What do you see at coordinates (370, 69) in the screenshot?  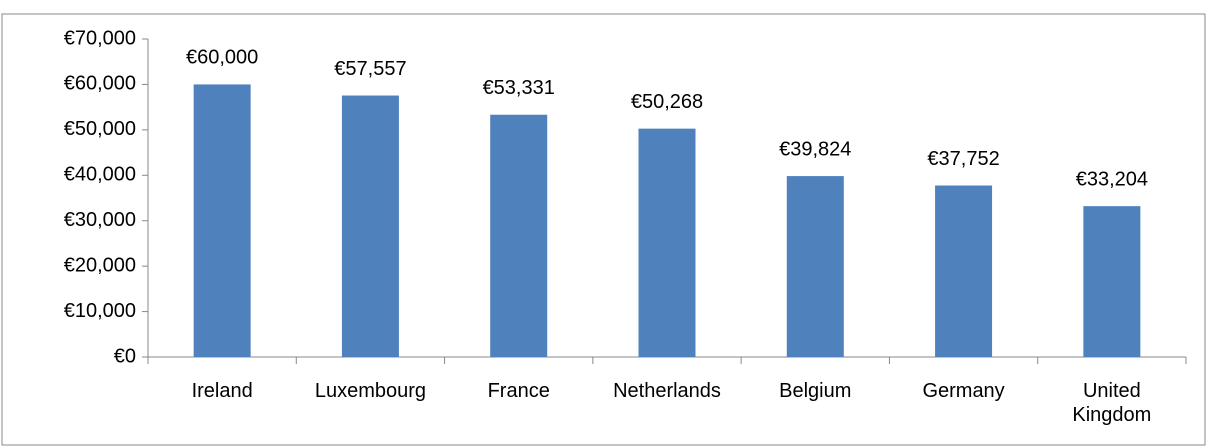 I see `value-label: €57,557` at bounding box center [370, 69].